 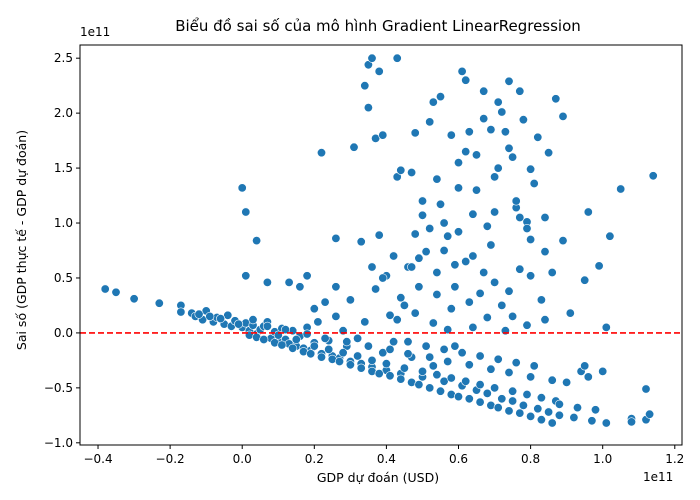 I want to click on y-tick-label-1: −0.5, so click(x=58, y=388).